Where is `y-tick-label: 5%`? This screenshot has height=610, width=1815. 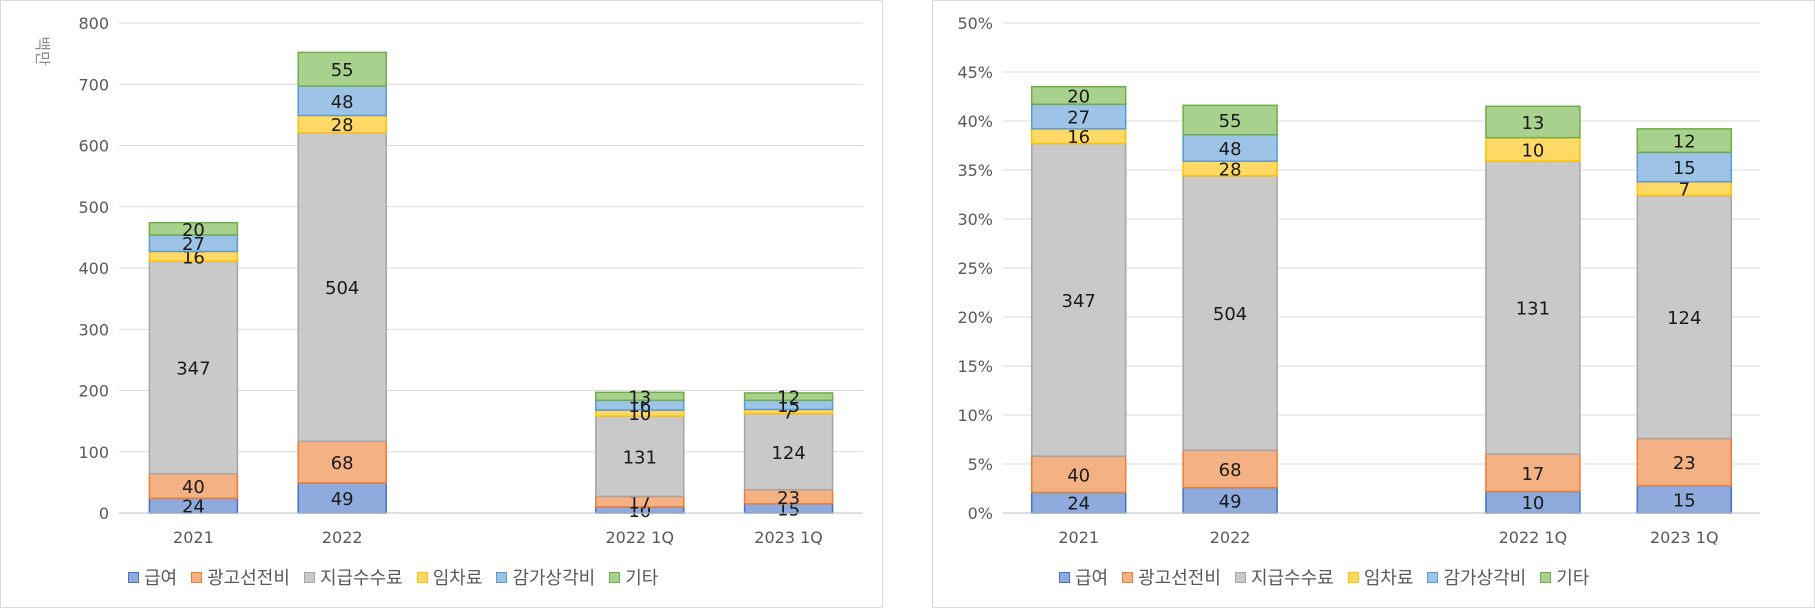
y-tick-label: 5% is located at coordinates (980, 464).